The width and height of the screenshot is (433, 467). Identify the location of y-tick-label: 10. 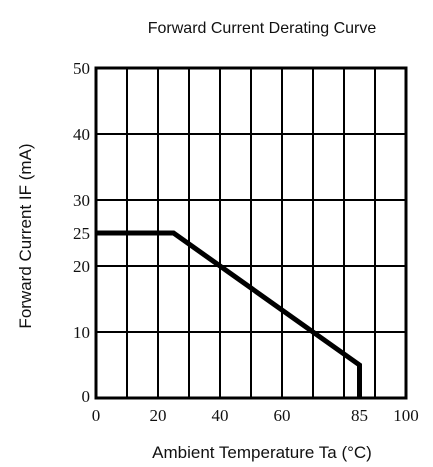
(81, 332).